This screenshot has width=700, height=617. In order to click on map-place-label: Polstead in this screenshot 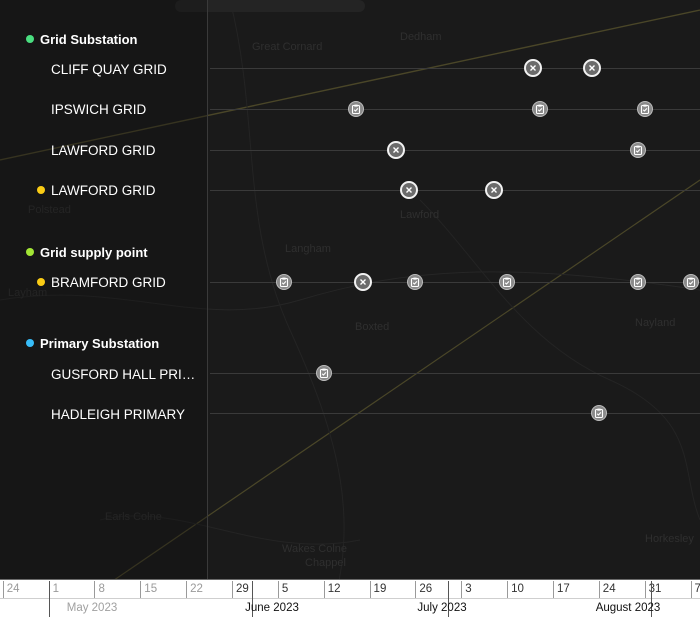, I will do `click(49, 210)`.